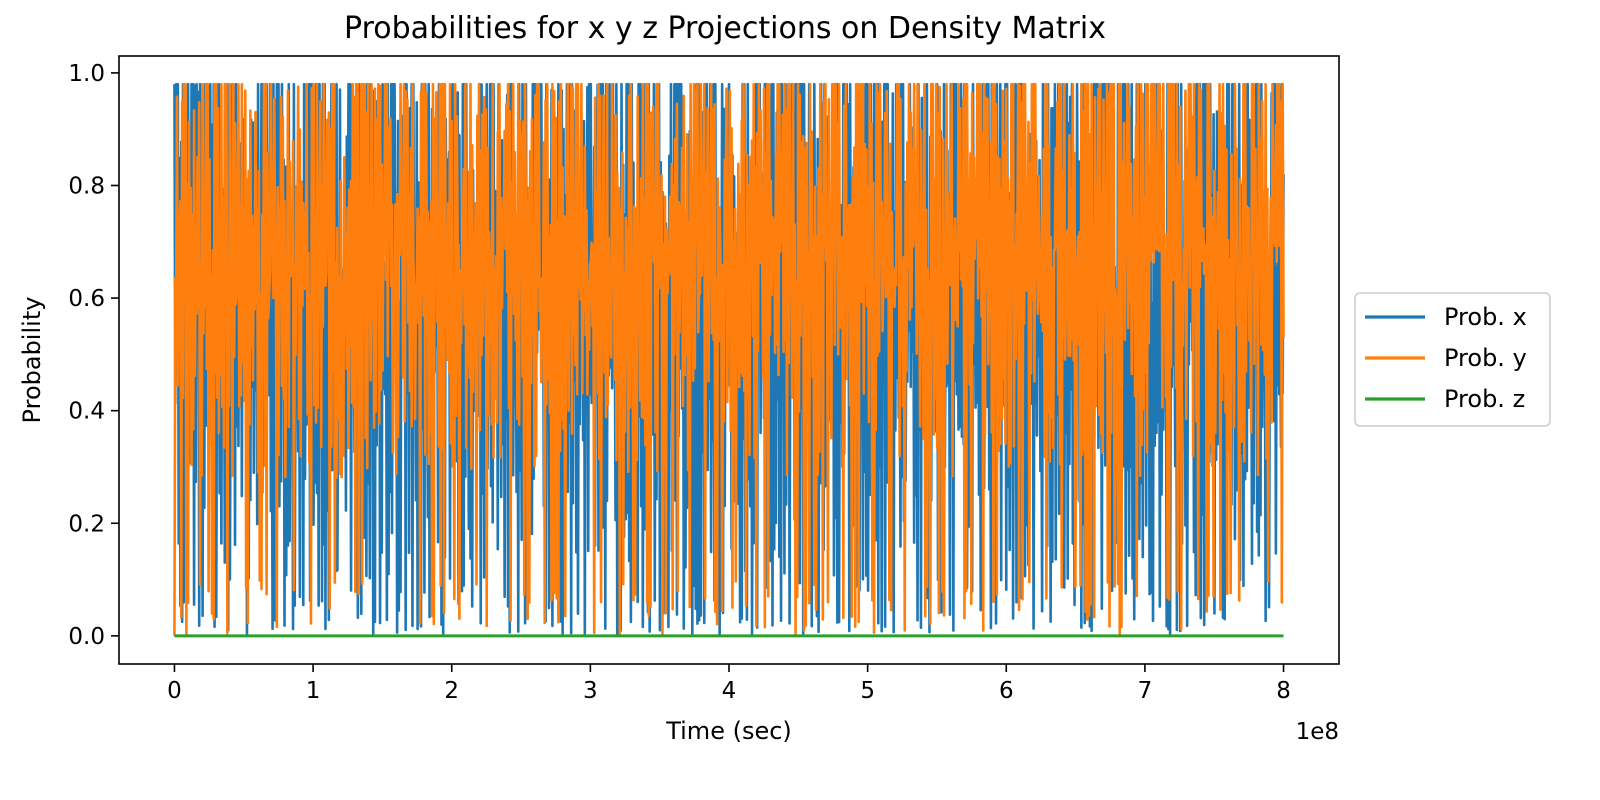 The image size is (1600, 800). What do you see at coordinates (93, 355) in the screenshot?
I see `y-axis: 0.0 0.2 0.4 0.6 0.8 1.0` at bounding box center [93, 355].